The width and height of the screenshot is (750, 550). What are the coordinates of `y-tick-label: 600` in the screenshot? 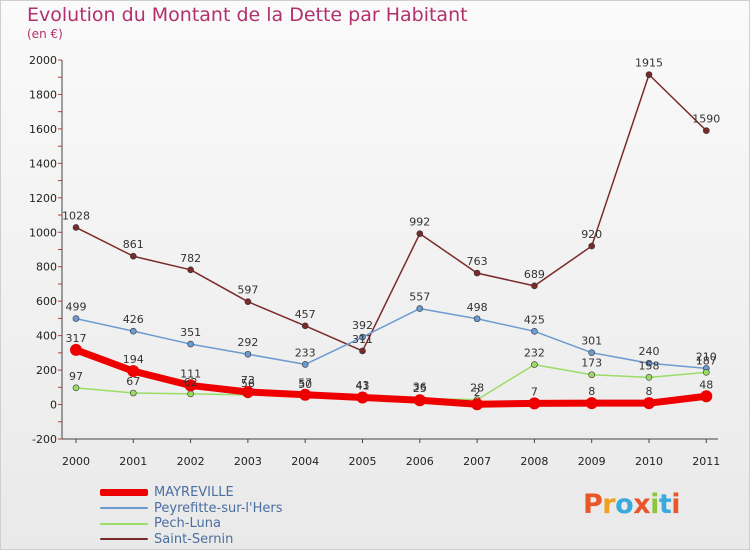 It's located at (46, 301).